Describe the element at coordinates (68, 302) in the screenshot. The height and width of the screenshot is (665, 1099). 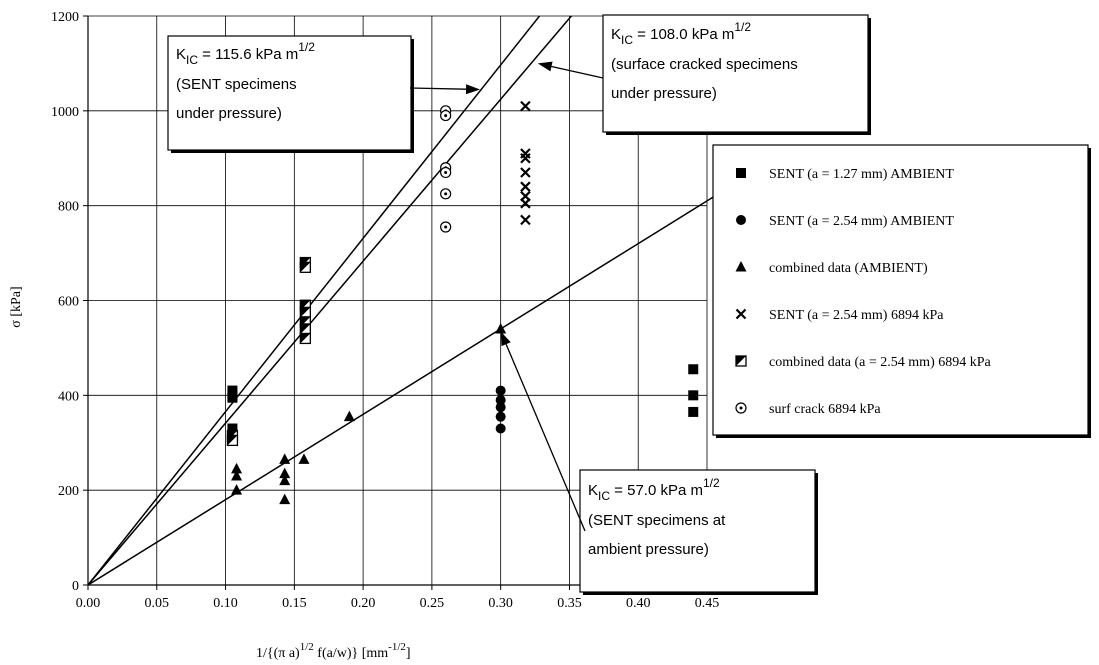
I see `y-tick-label: 600` at that location.